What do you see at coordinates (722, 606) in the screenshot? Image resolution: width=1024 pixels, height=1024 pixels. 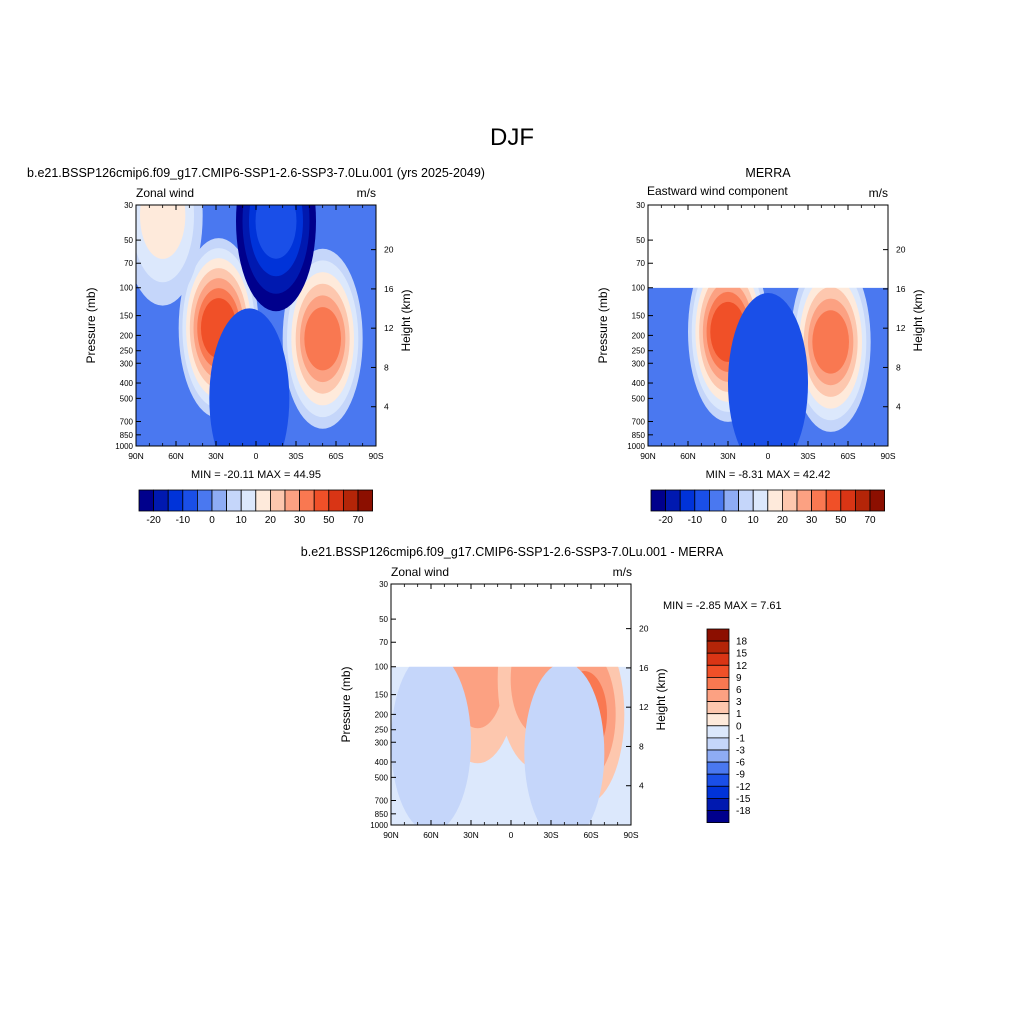 I see `panel-difference-stats: MIN = -2.85 MAX = 7.61` at bounding box center [722, 606].